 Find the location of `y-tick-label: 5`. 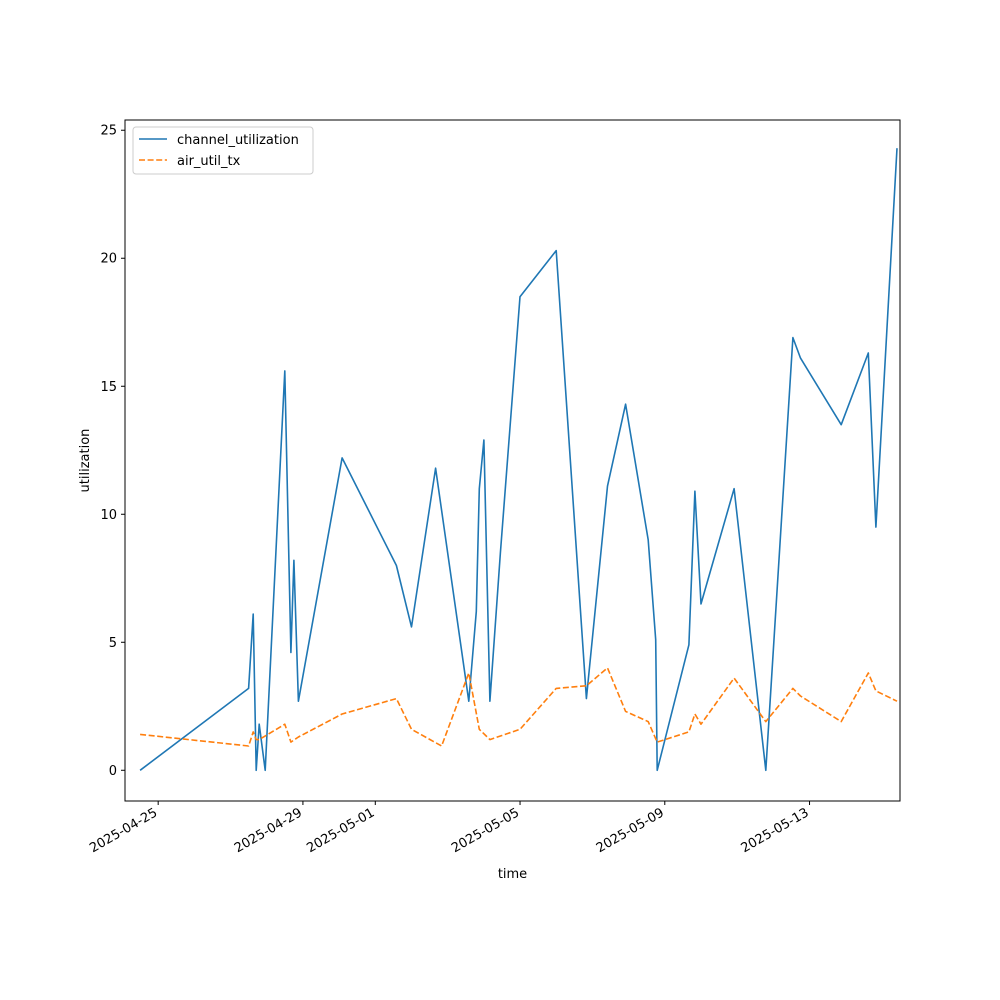

y-tick-label: 5 is located at coordinates (113, 643).